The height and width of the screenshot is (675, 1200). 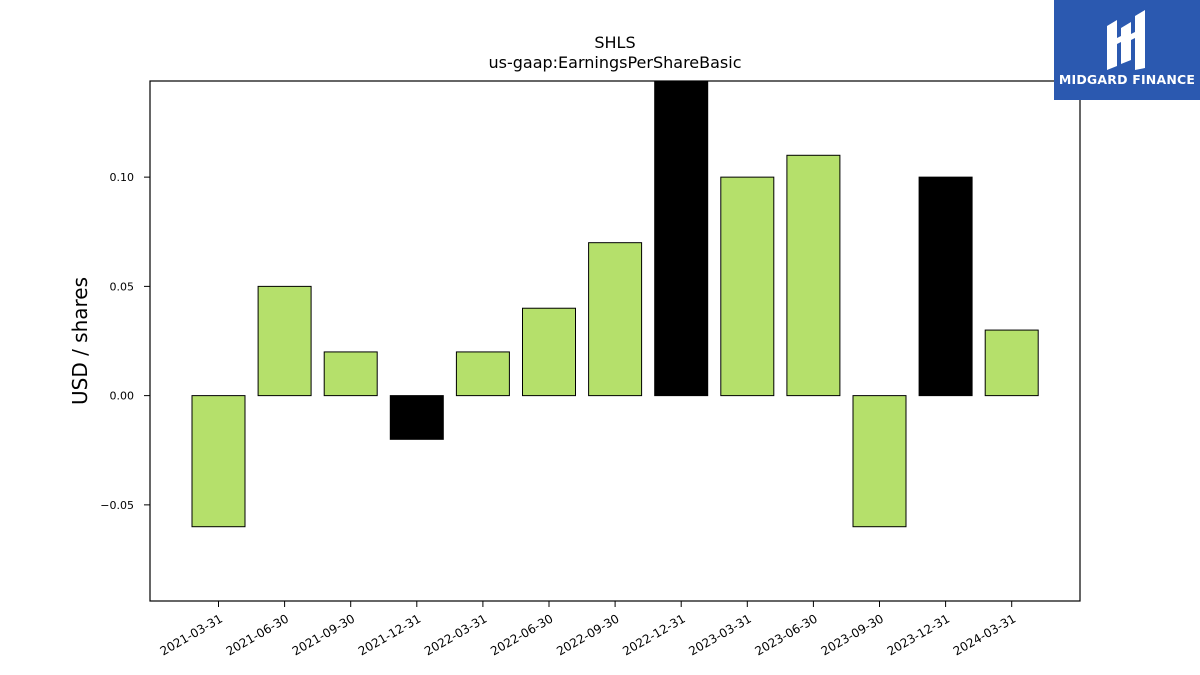 I want to click on y-tick-label: 0.10, so click(x=122, y=177).